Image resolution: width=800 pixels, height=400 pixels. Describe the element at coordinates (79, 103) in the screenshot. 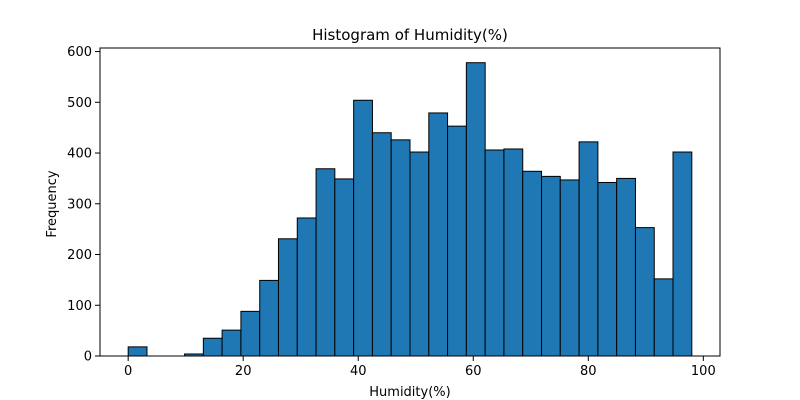

I see `y-tick-label-5: 500` at that location.